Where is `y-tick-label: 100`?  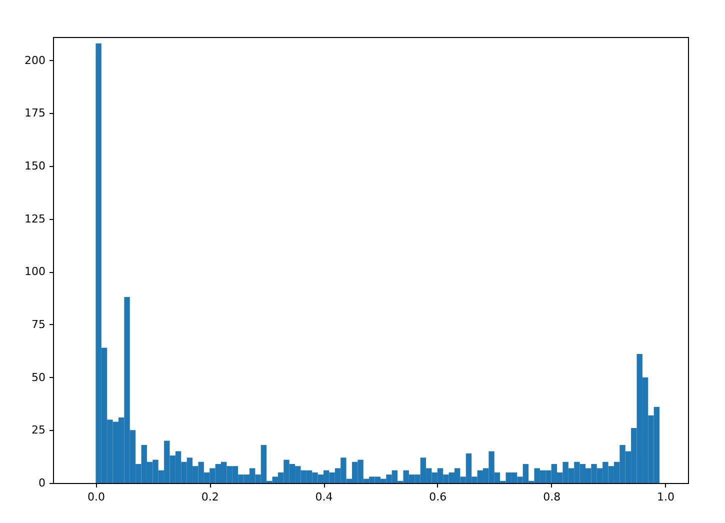
y-tick-label: 100 is located at coordinates (35, 271).